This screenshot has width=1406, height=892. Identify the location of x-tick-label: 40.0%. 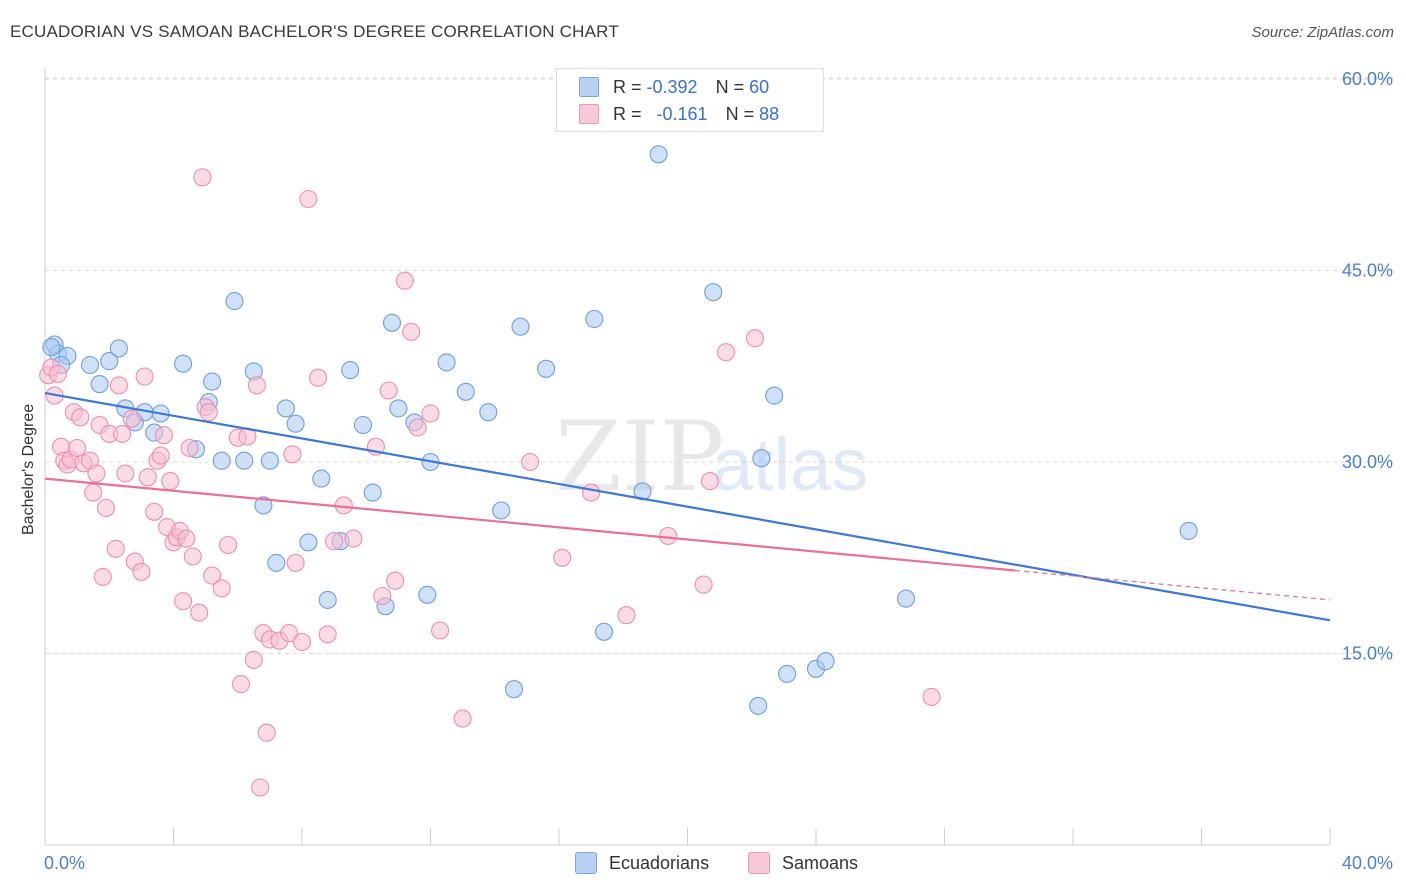
(1367, 863).